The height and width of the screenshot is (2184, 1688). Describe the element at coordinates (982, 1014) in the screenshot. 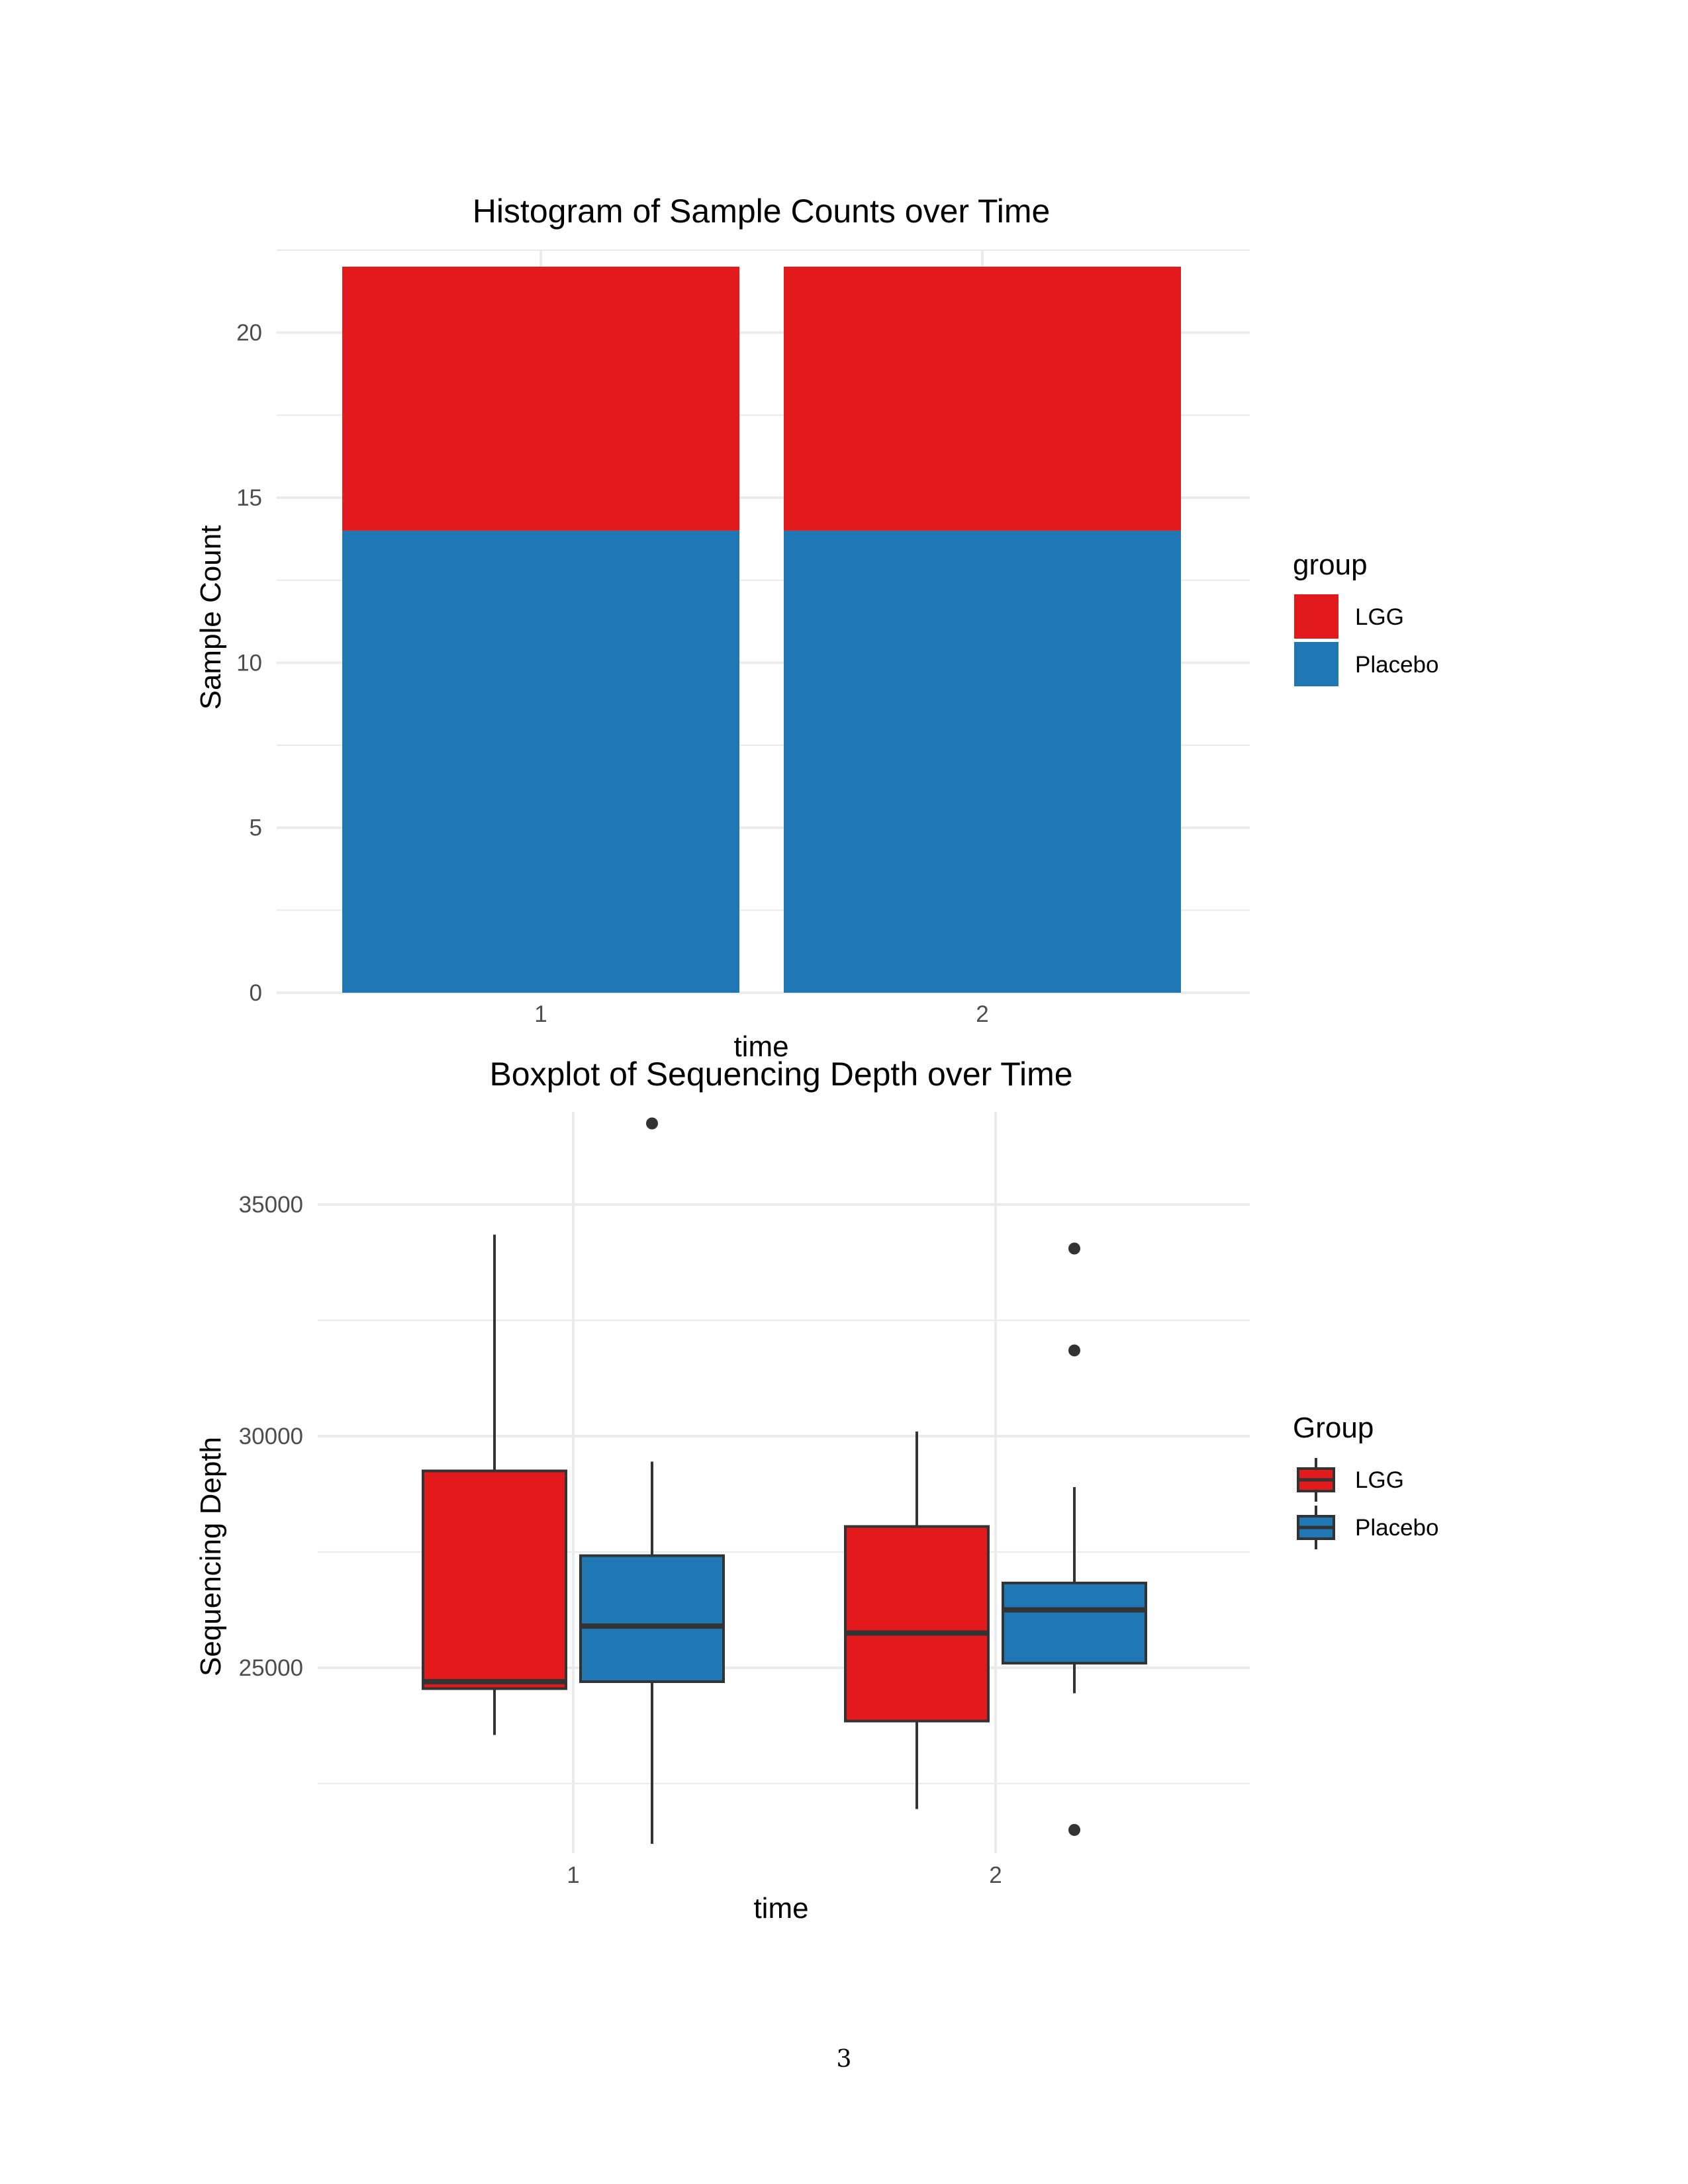

I see `histogram-x-tick-label: 2` at that location.